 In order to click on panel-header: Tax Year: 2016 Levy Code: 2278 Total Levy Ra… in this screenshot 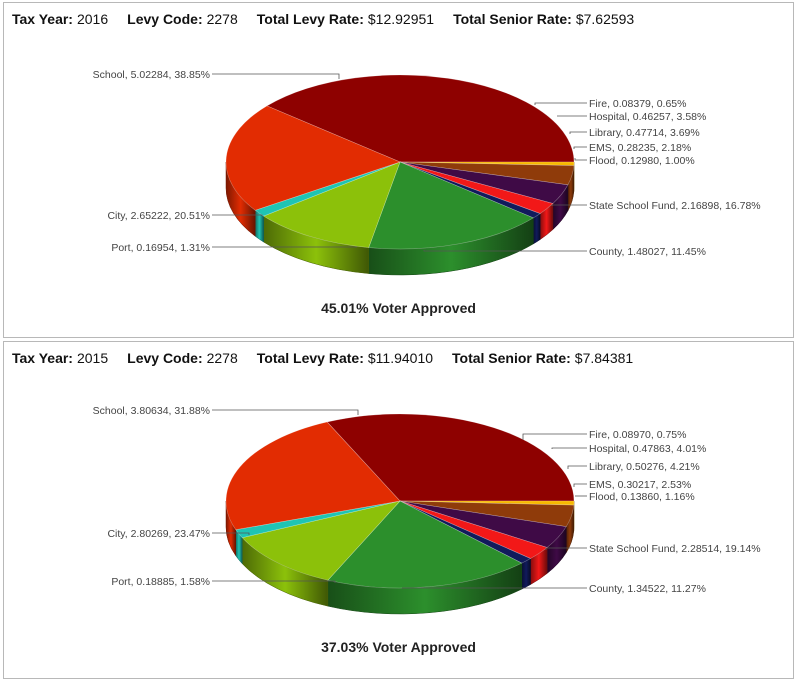, I will do `click(332, 19)`.